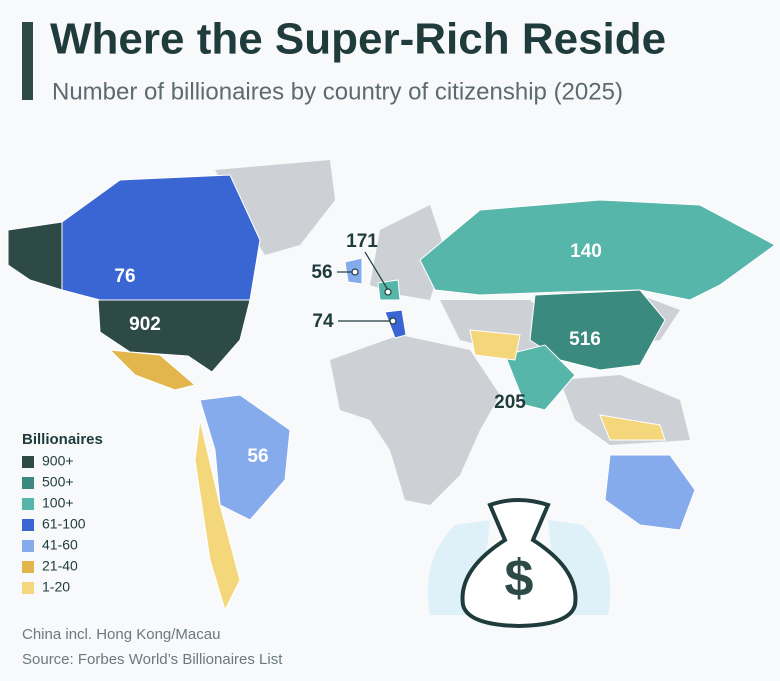 This screenshot has width=780, height=681. Describe the element at coordinates (415, 420) in the screenshot. I see `africa` at that location.